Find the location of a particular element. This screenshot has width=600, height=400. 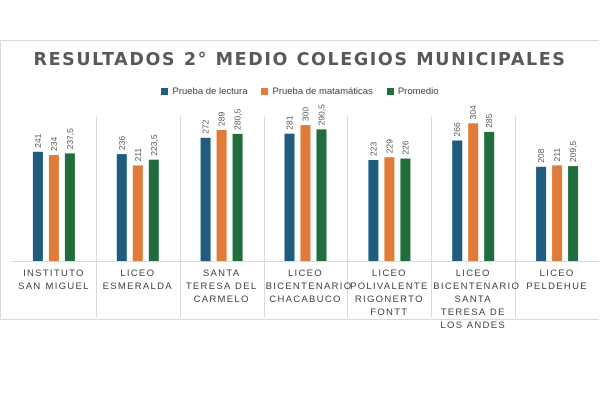

data-label: 241 is located at coordinates (38, 140).